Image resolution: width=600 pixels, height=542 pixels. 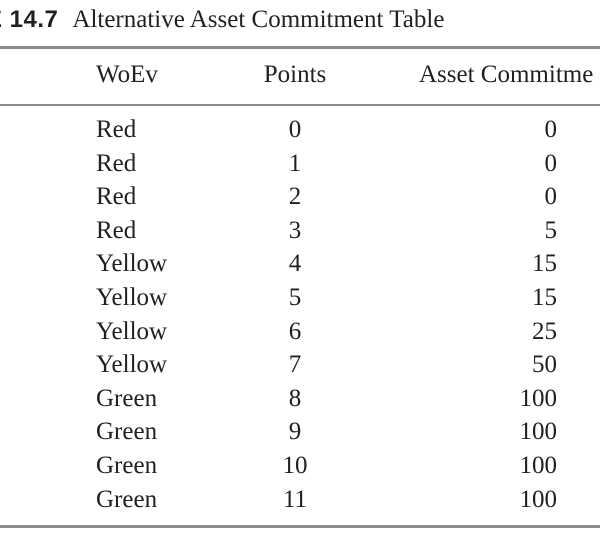 I want to click on header-woev: WoEv, so click(x=127, y=74).